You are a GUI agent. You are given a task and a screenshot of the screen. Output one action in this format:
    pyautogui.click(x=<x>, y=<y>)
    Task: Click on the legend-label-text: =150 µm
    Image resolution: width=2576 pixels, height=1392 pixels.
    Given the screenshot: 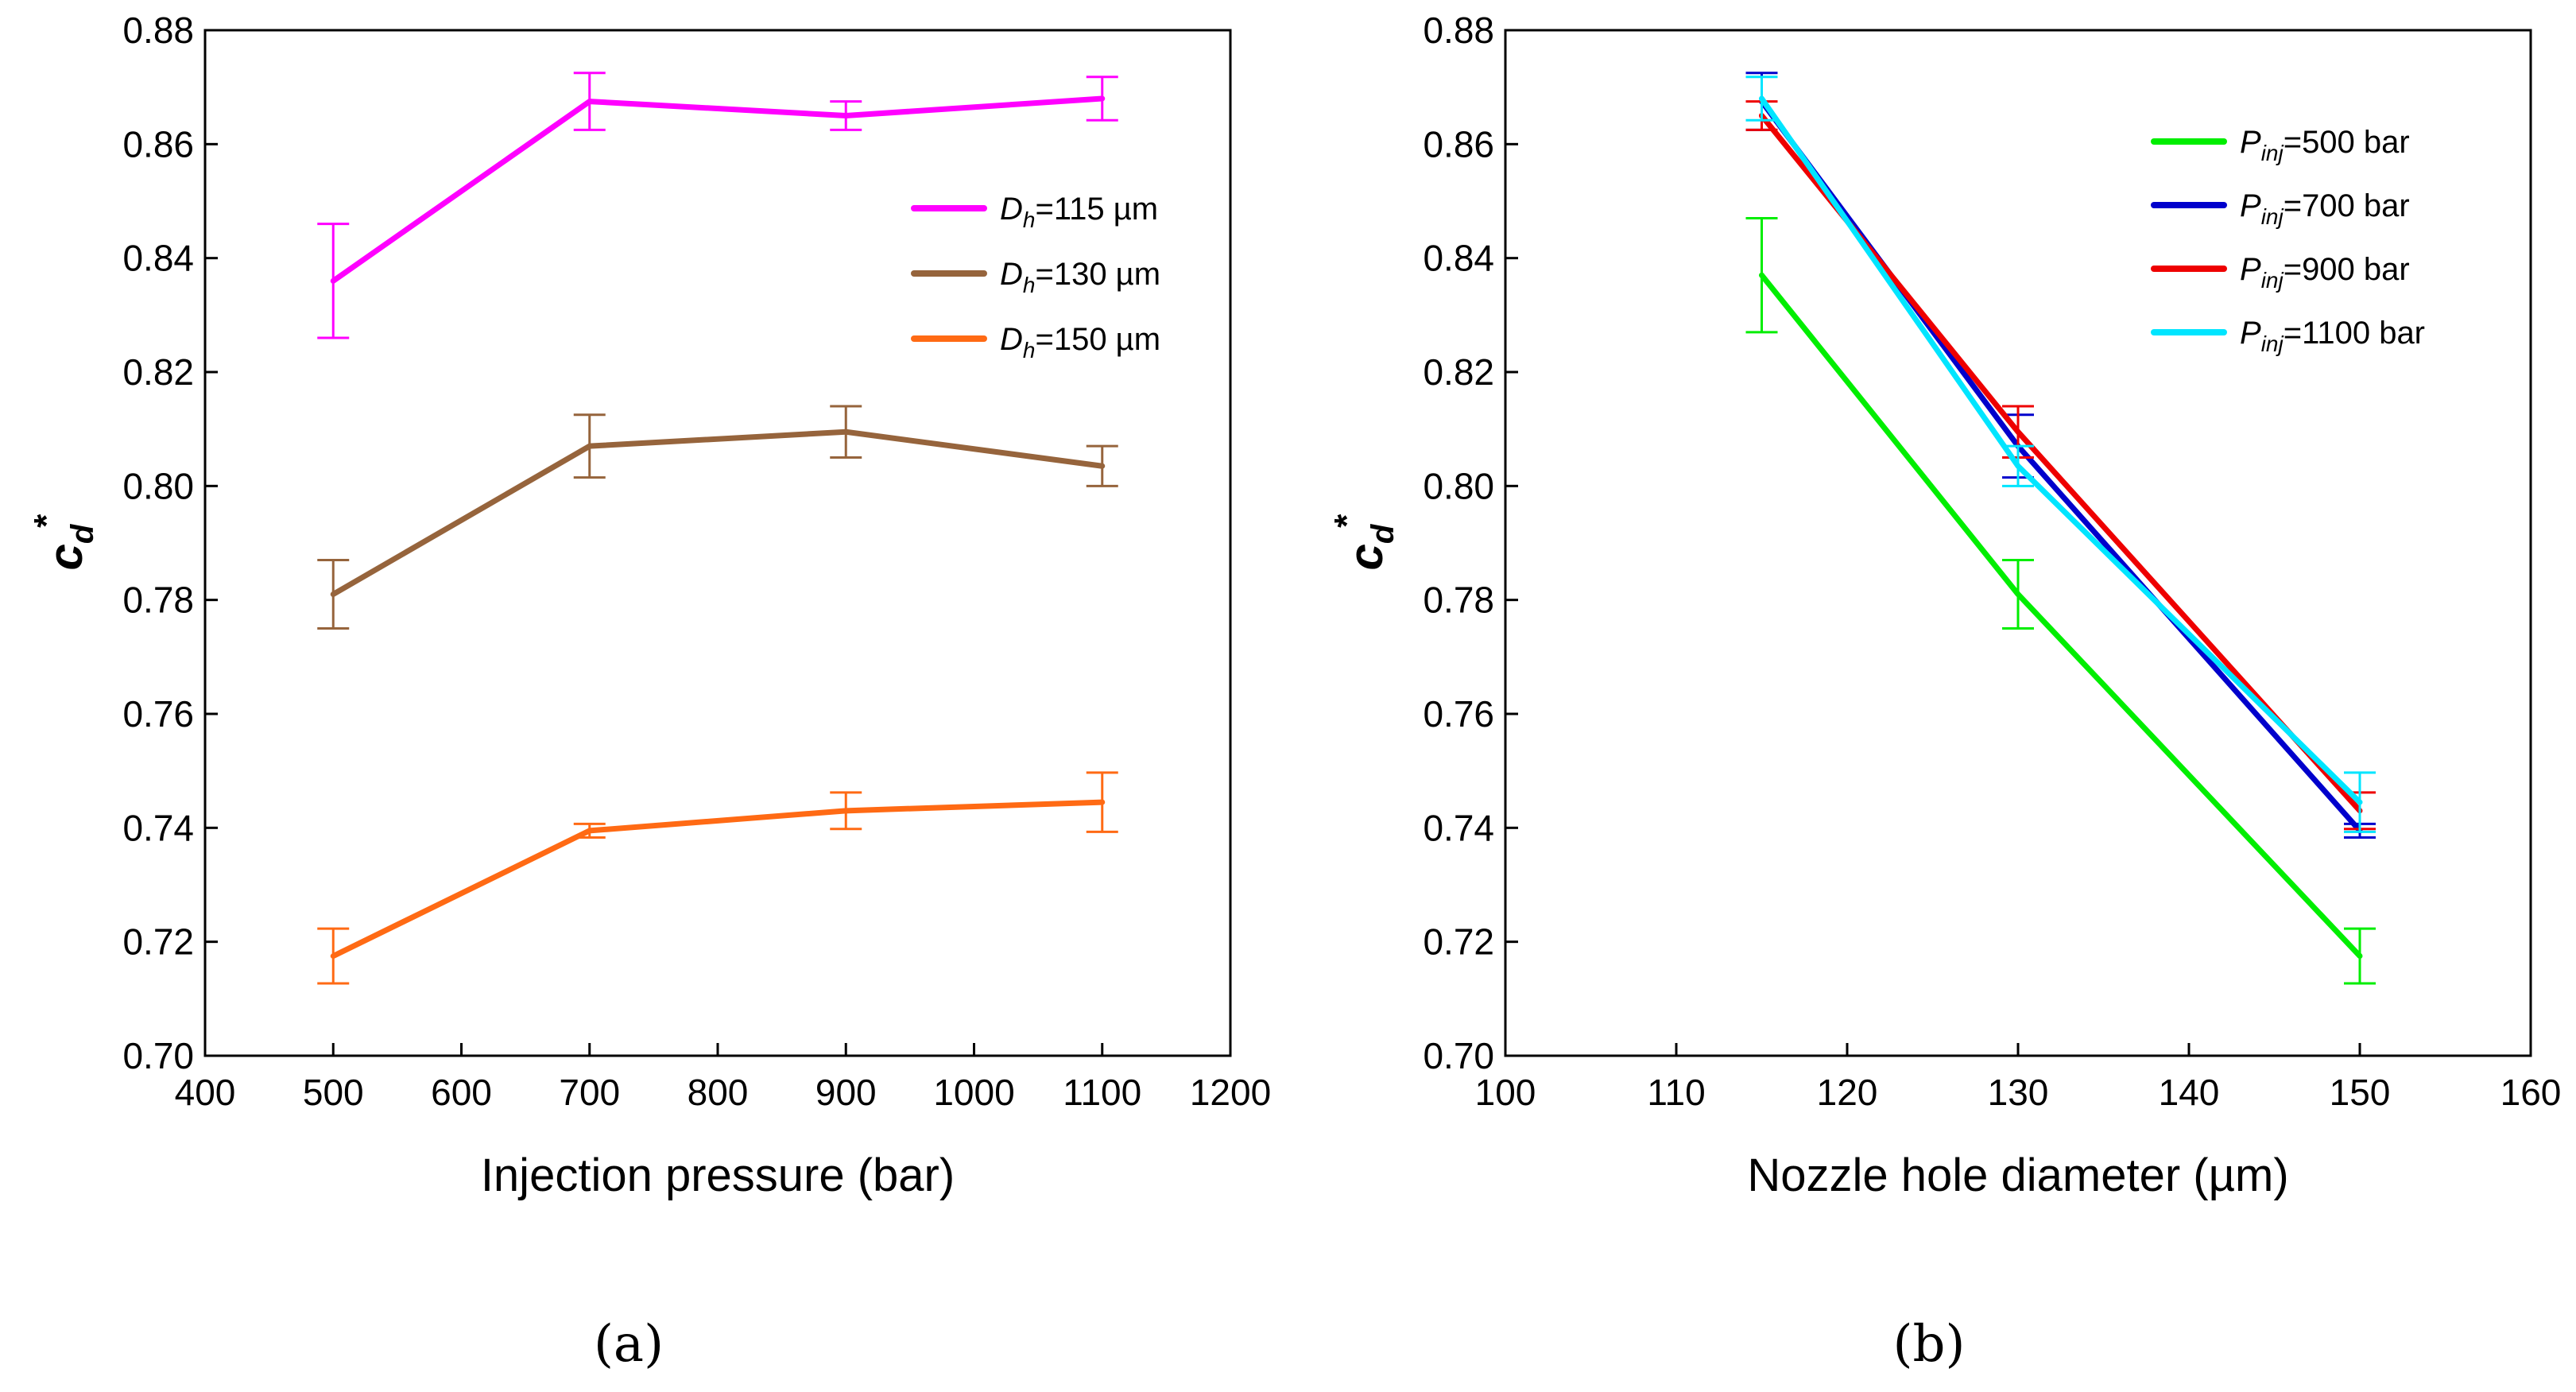 What is the action you would take?
    pyautogui.click(x=1097, y=340)
    